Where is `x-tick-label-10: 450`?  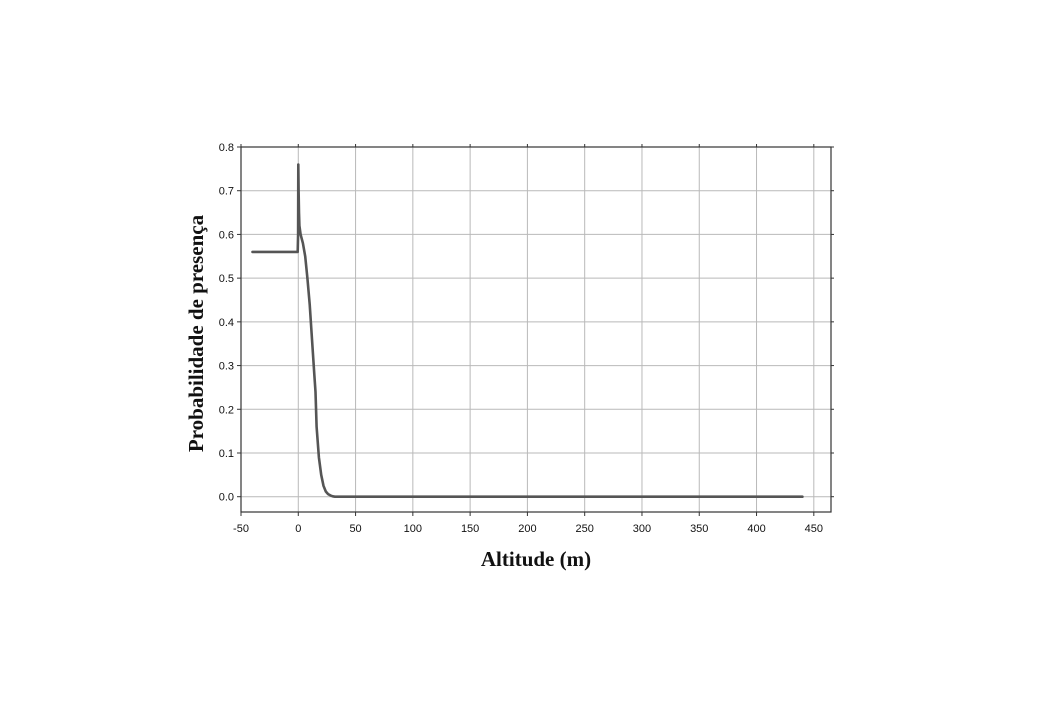
x-tick-label-10: 450 is located at coordinates (814, 529).